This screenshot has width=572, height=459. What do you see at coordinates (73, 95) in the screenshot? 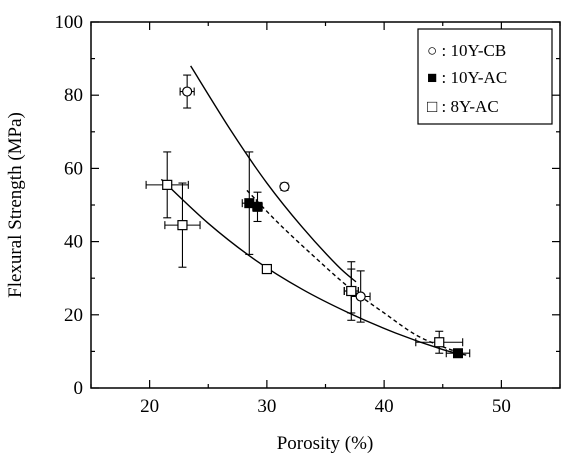
I see `y-tick-label: 80` at bounding box center [73, 95].